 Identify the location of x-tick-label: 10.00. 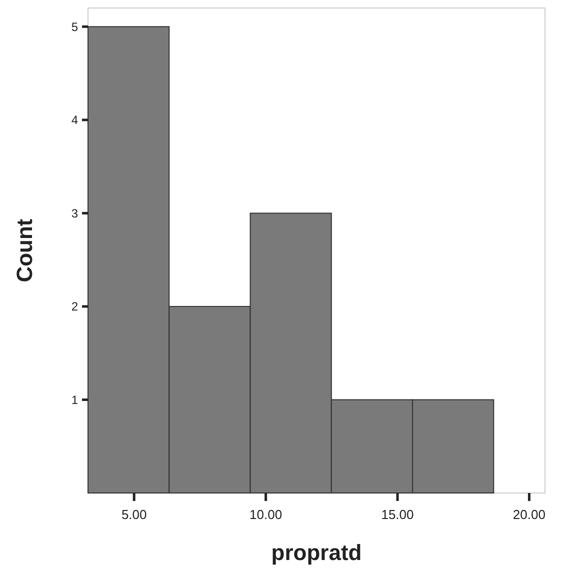
(266, 514).